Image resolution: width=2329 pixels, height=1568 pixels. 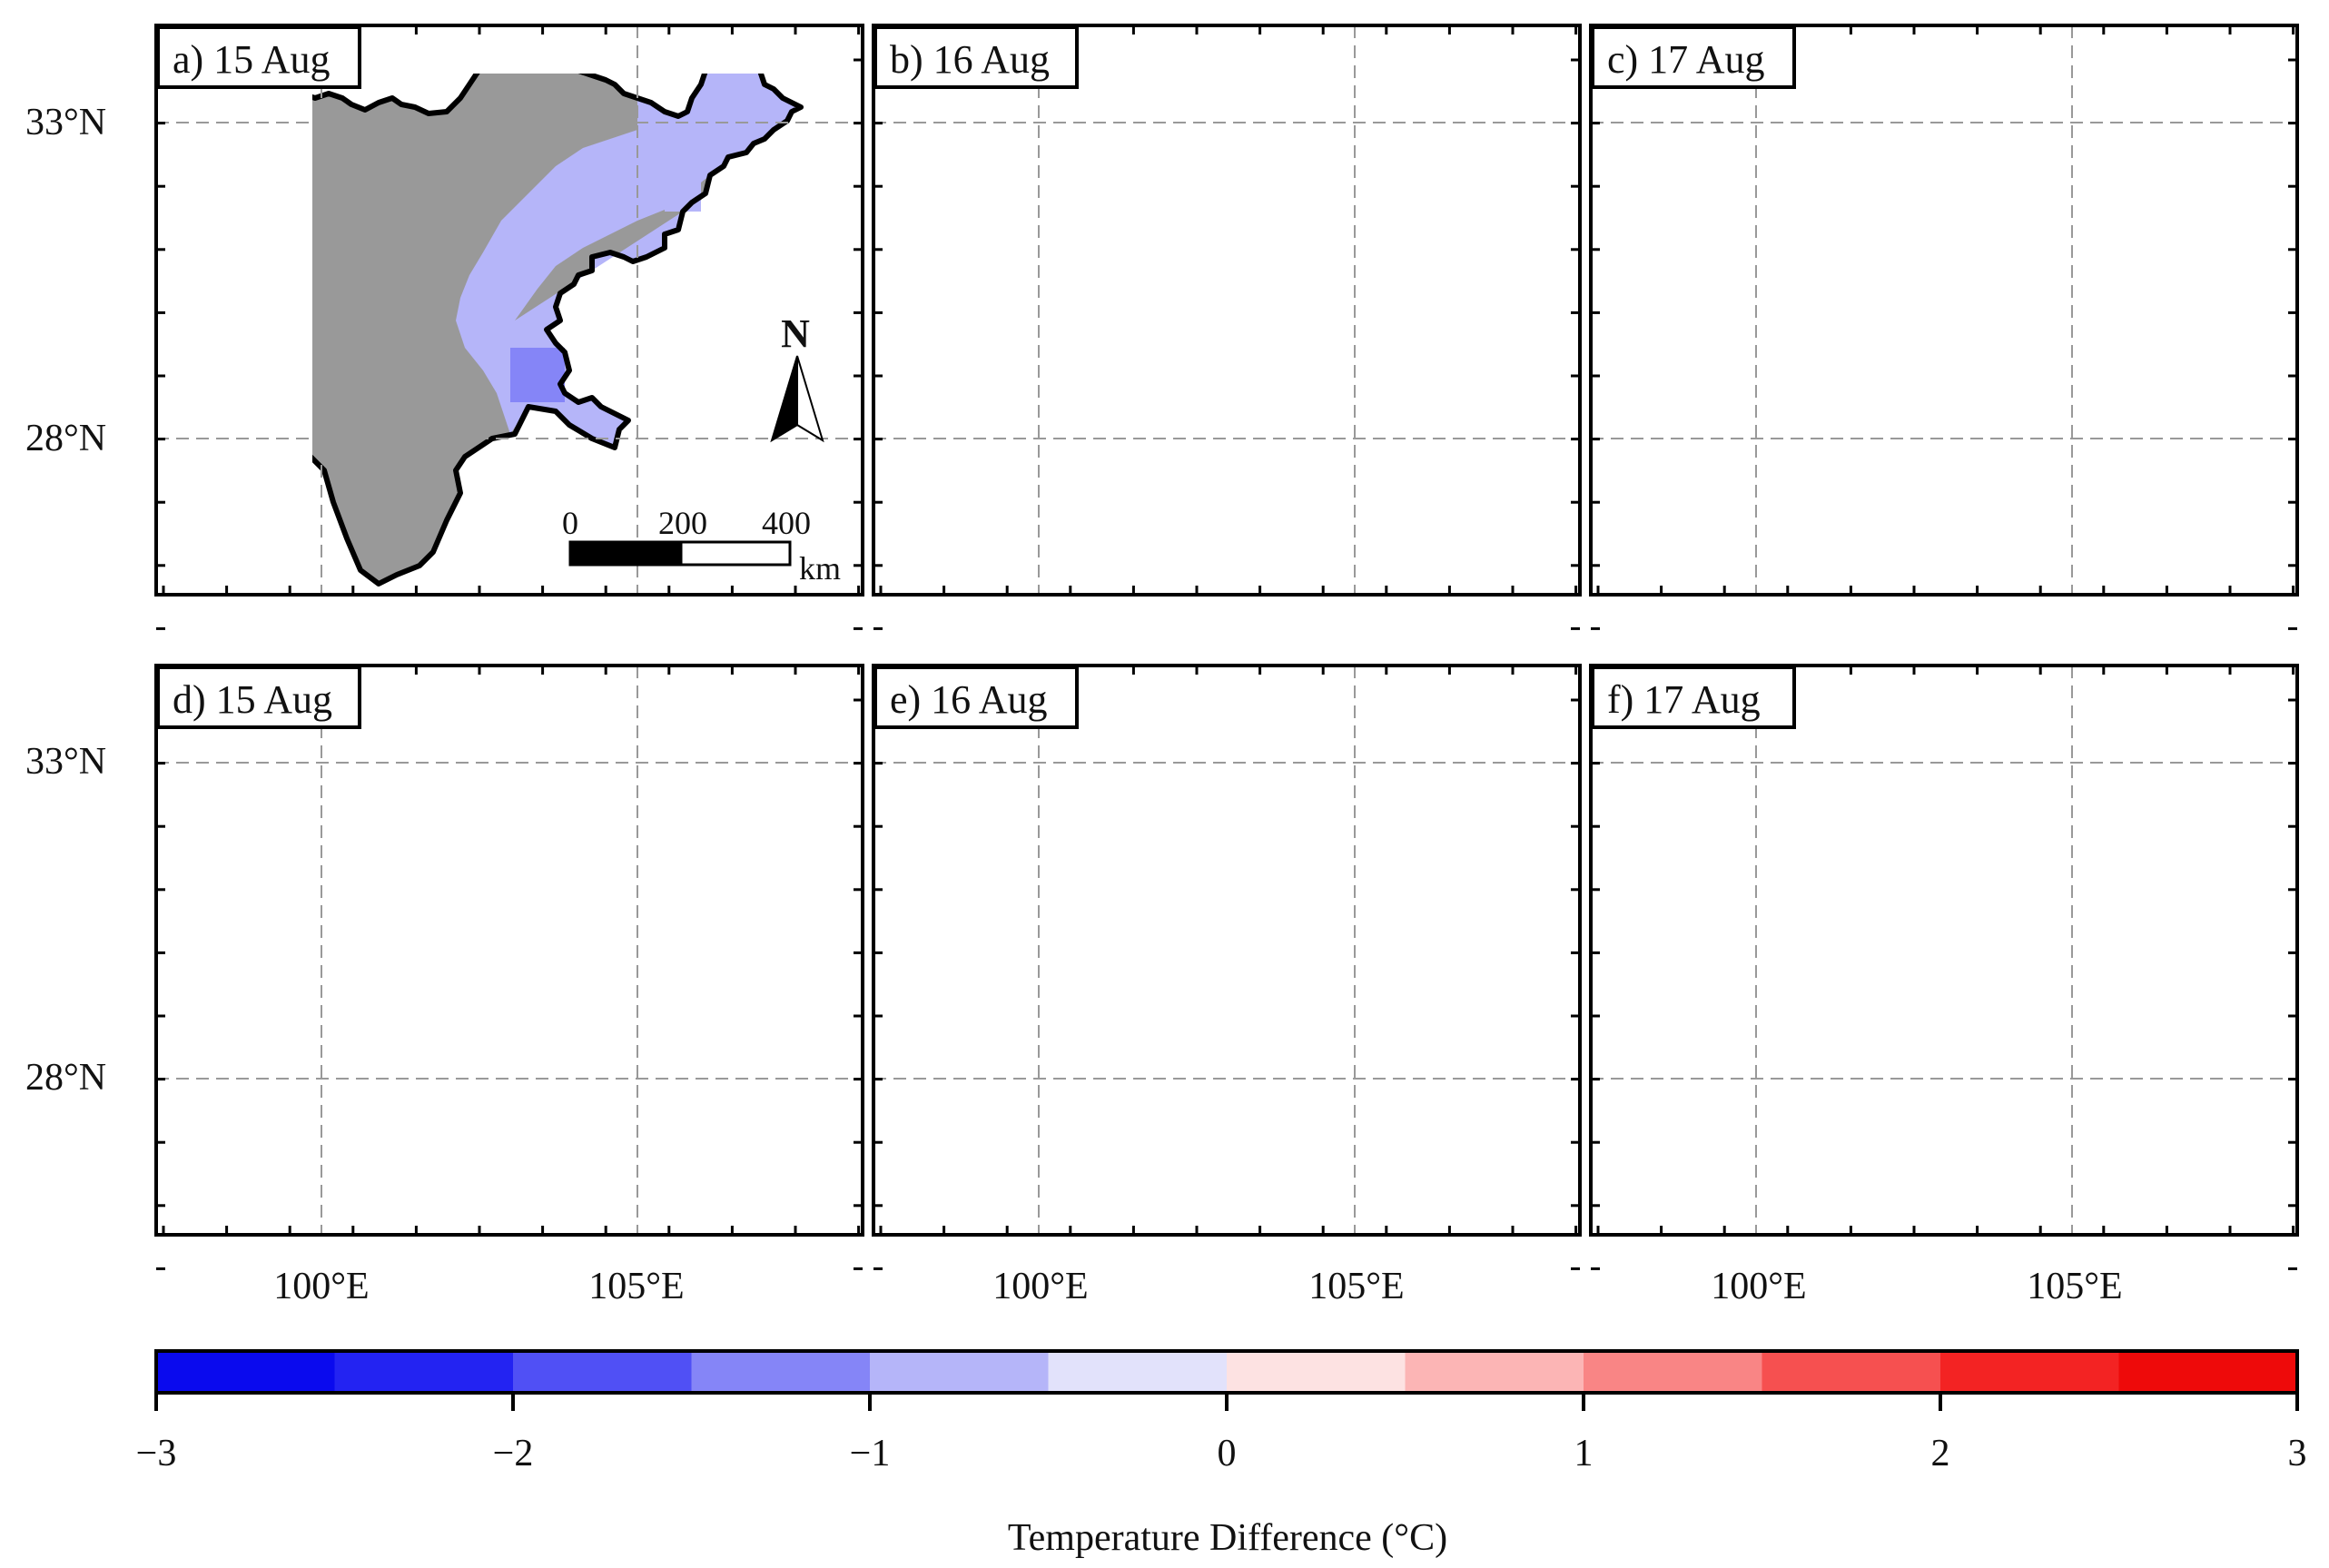 I want to click on colorbar-tick-label: 0, so click(x=1227, y=1453).